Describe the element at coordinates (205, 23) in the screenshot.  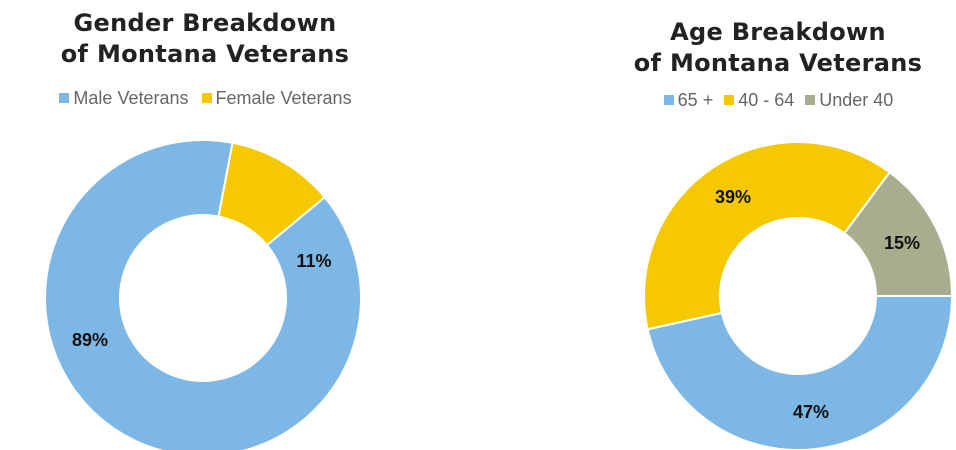
I see `gender-title-line1: Gender Breakdown` at that location.